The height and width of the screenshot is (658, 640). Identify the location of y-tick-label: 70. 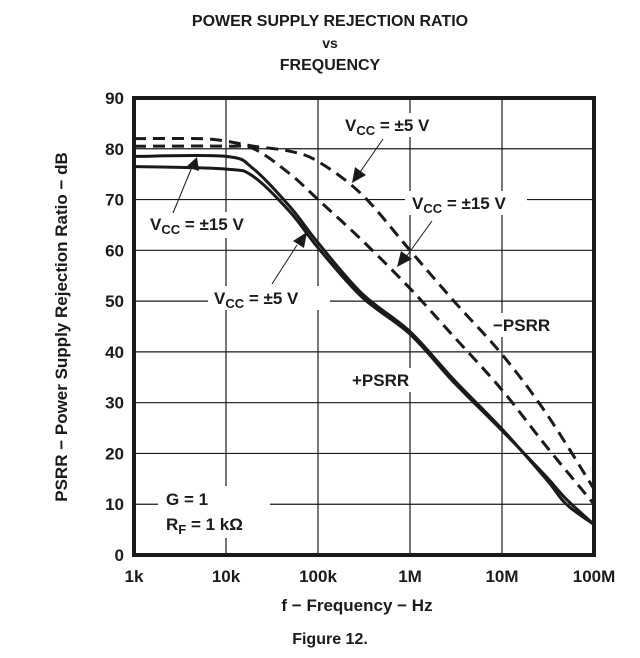
(114, 200).